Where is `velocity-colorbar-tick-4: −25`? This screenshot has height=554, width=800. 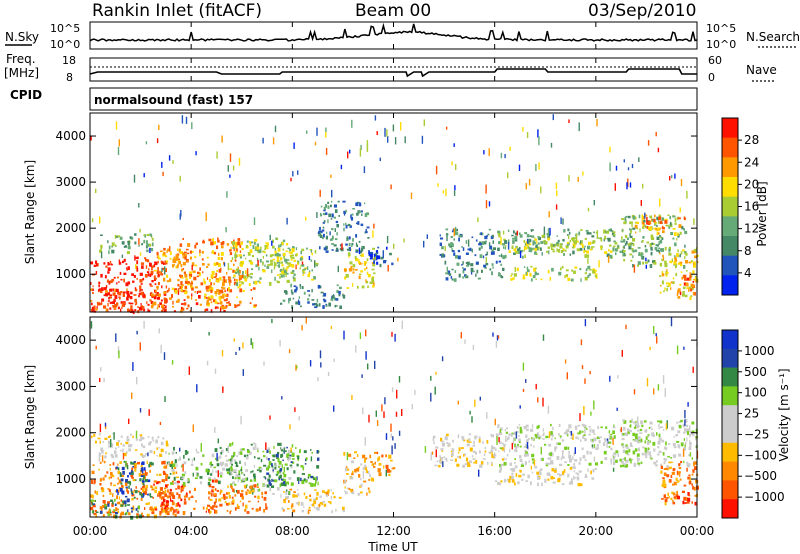
velocity-colorbar-tick-4: −25 is located at coordinates (756, 434).